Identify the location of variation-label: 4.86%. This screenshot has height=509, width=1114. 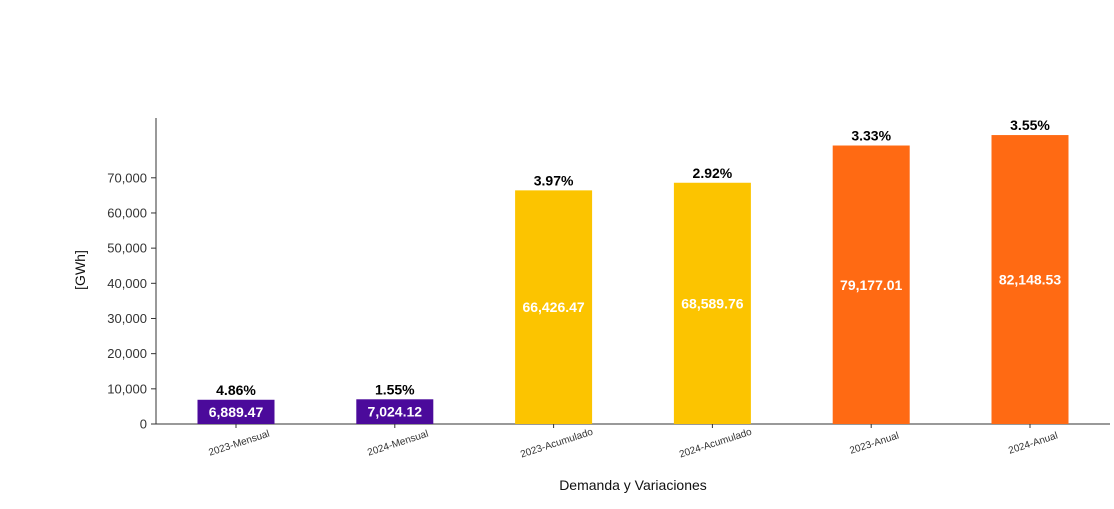
(236, 390).